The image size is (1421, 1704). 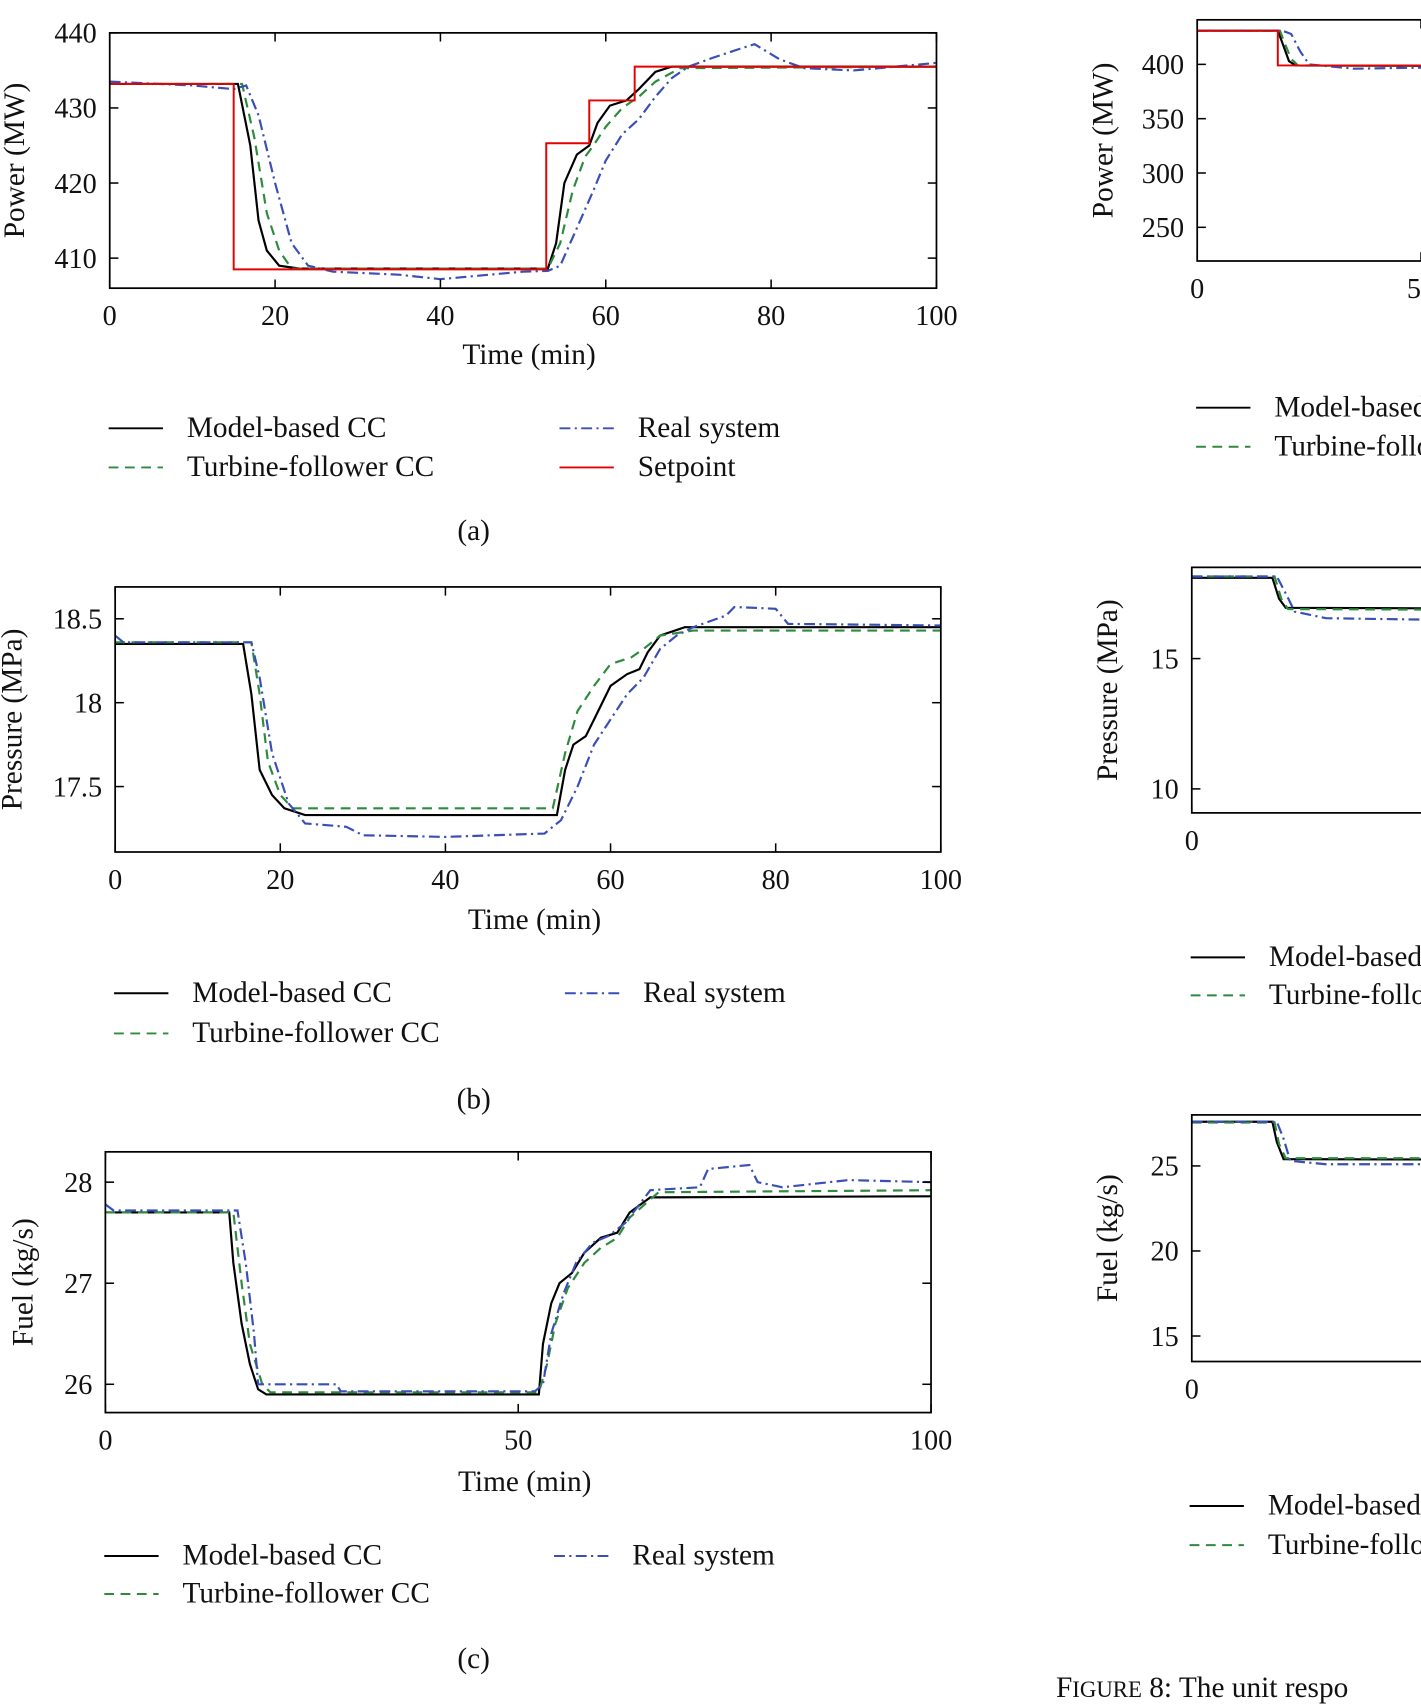 What do you see at coordinates (1163, 174) in the screenshot?
I see `y-tick-label: 300` at bounding box center [1163, 174].